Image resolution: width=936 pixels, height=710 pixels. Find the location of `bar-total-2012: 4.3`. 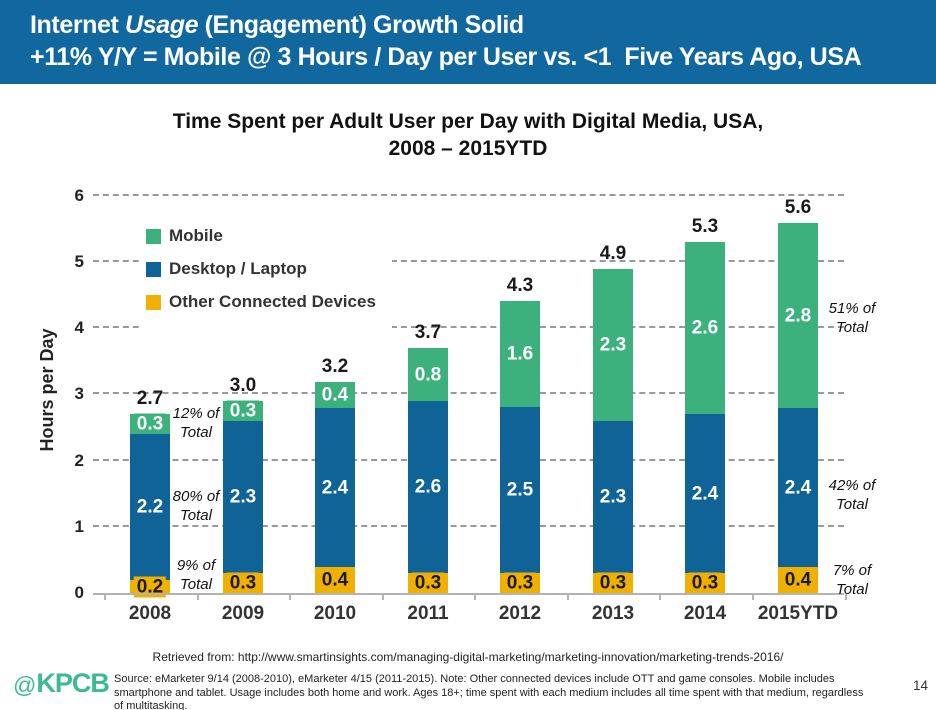

bar-total-2012: 4.3 is located at coordinates (520, 285).